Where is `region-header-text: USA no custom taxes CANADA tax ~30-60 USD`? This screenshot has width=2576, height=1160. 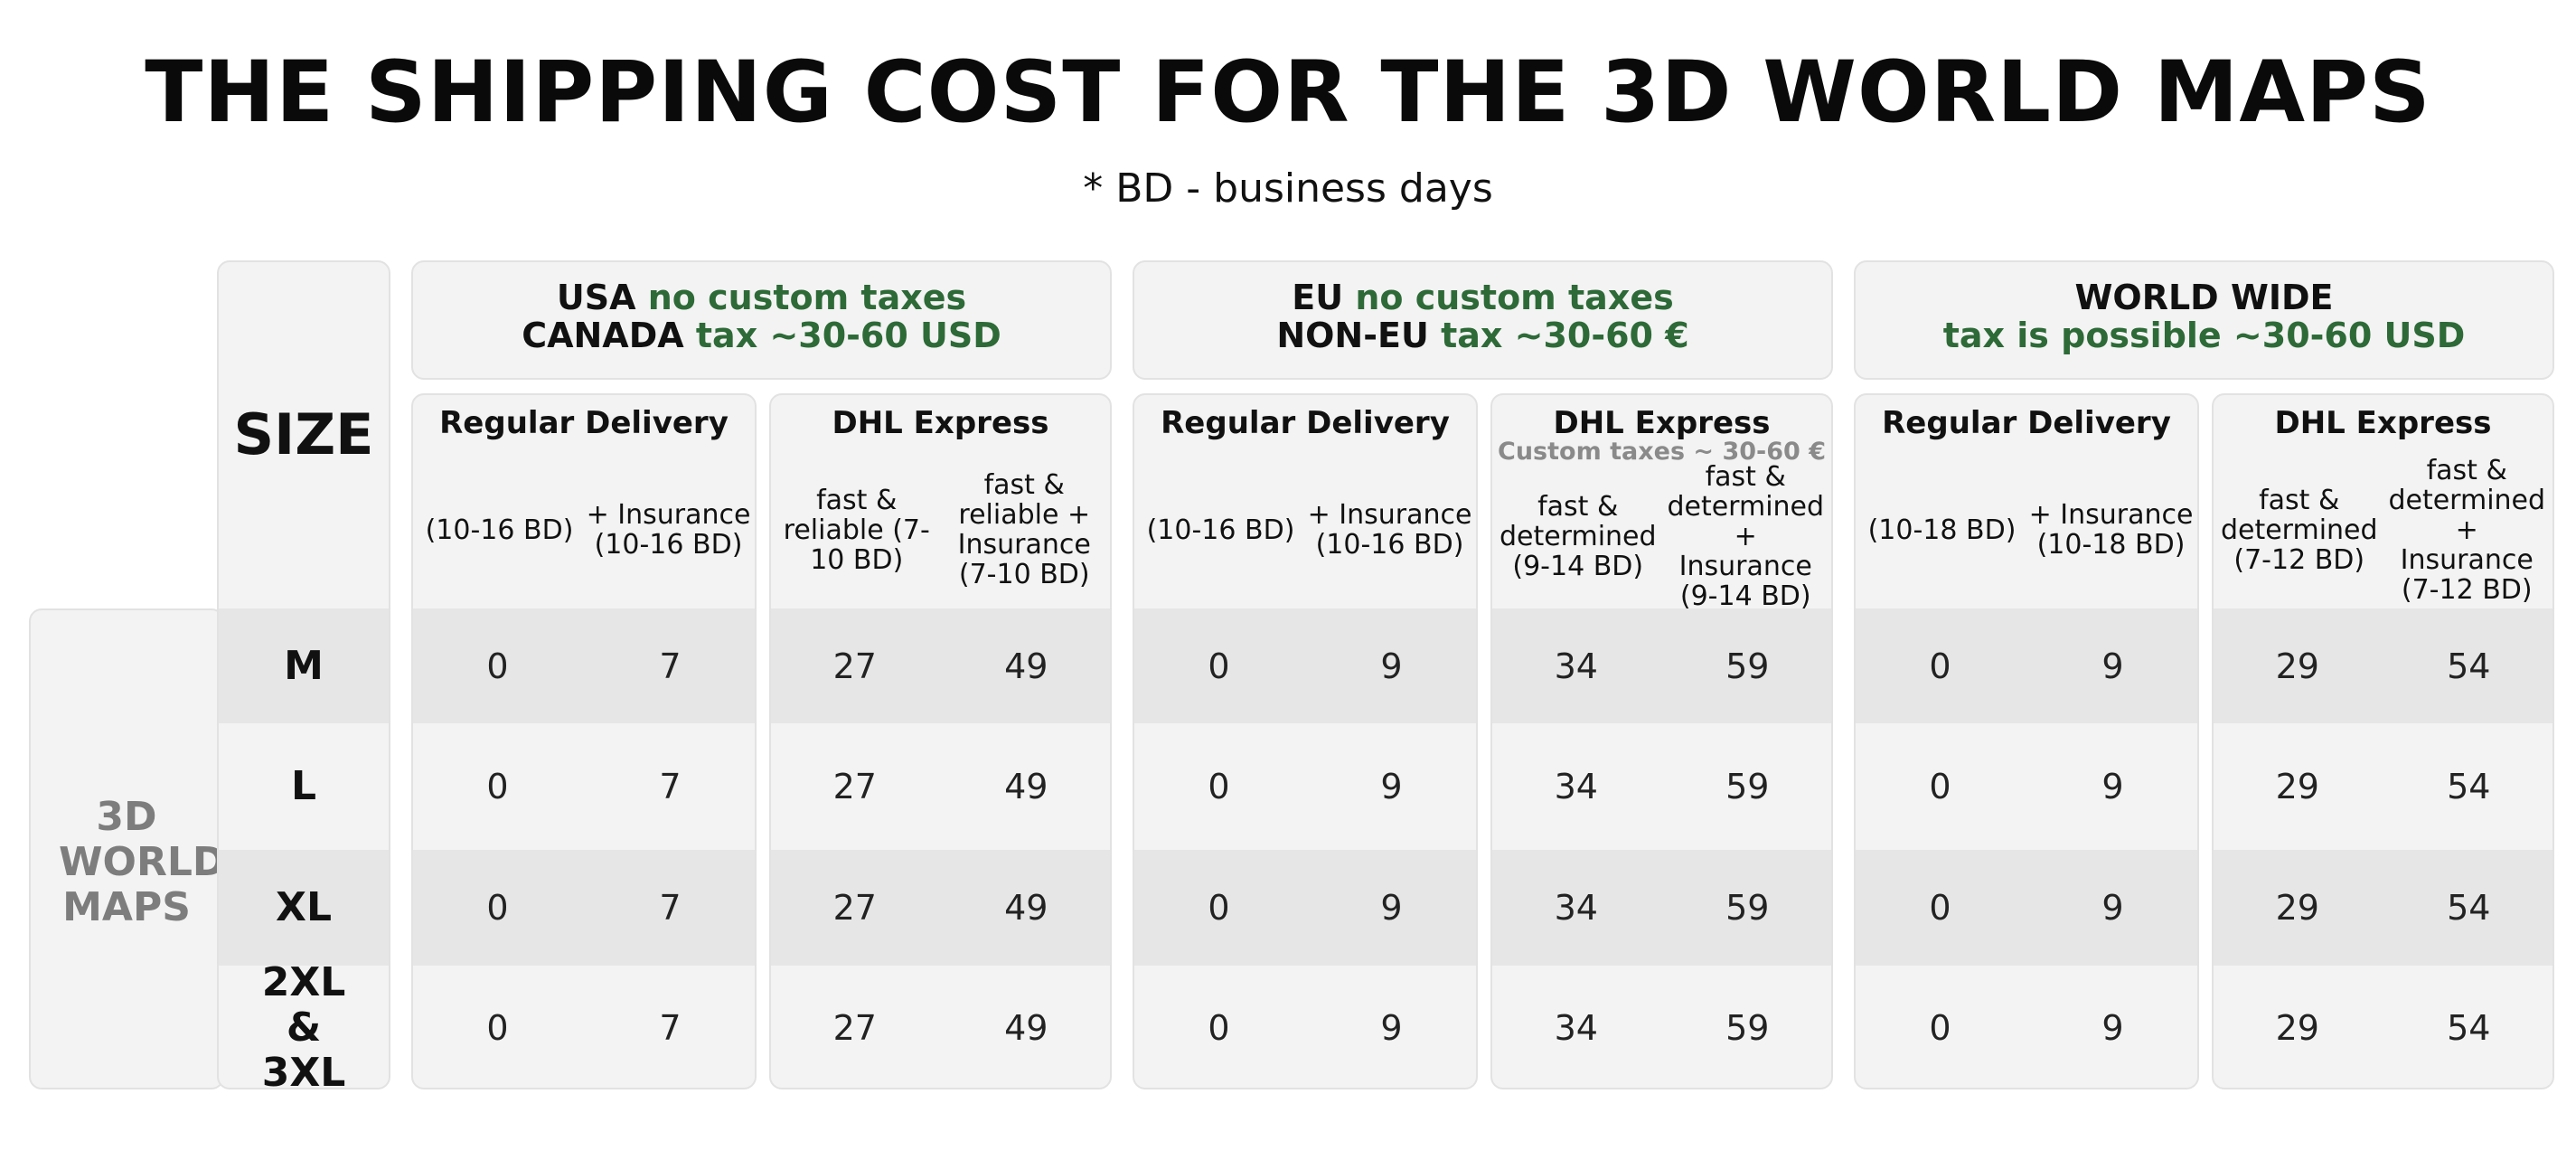
region-header-text: USA no custom taxes CANADA tax ~30-60 USD is located at coordinates (762, 320).